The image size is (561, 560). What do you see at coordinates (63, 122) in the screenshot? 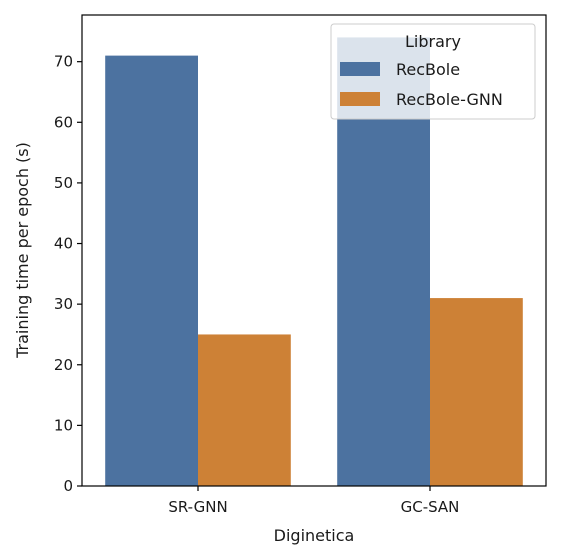
I see `y-tick-label: 60` at bounding box center [63, 122].